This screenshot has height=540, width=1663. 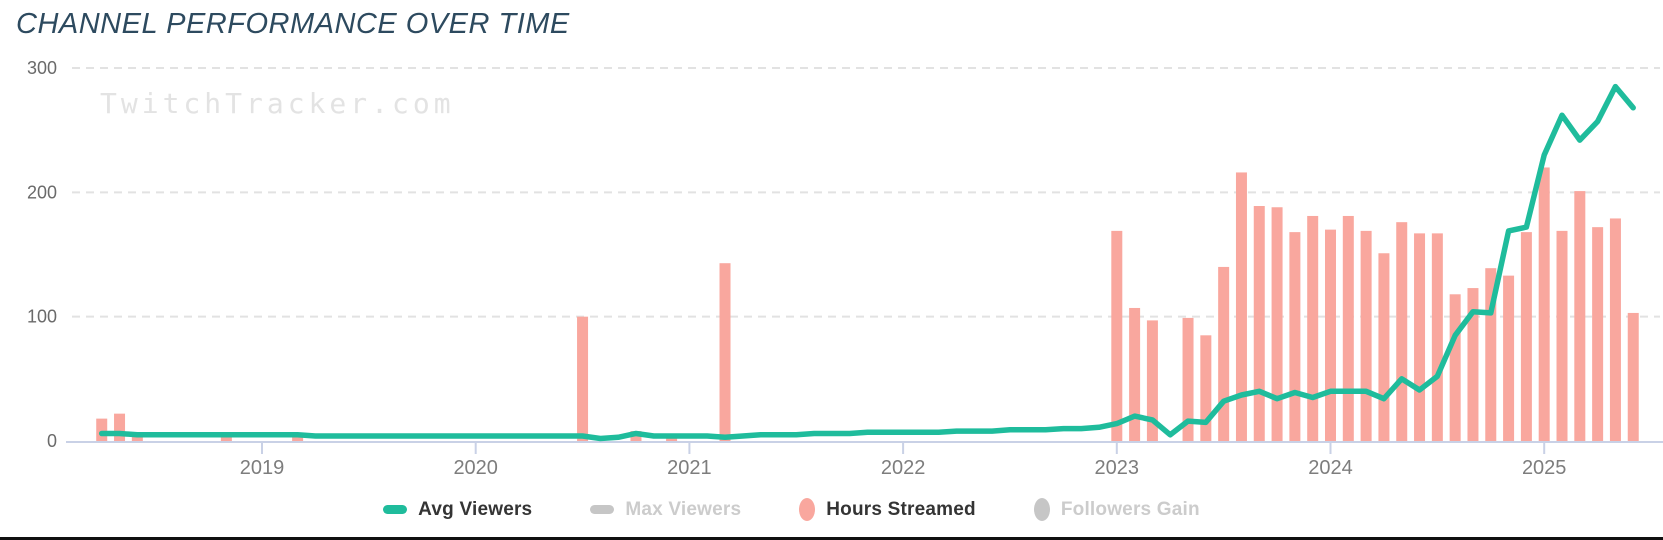 I want to click on followers-gain-swatch-icon, so click(x=1041, y=509).